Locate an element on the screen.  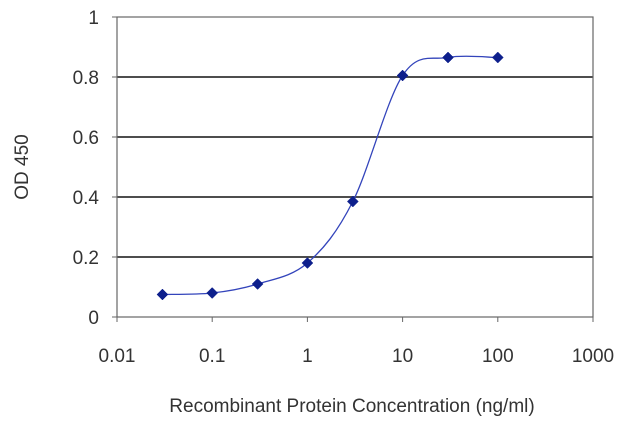
y-axis-ticks: 0 0.2 0.4 0.6 0.8 1 is located at coordinates (95, 168).